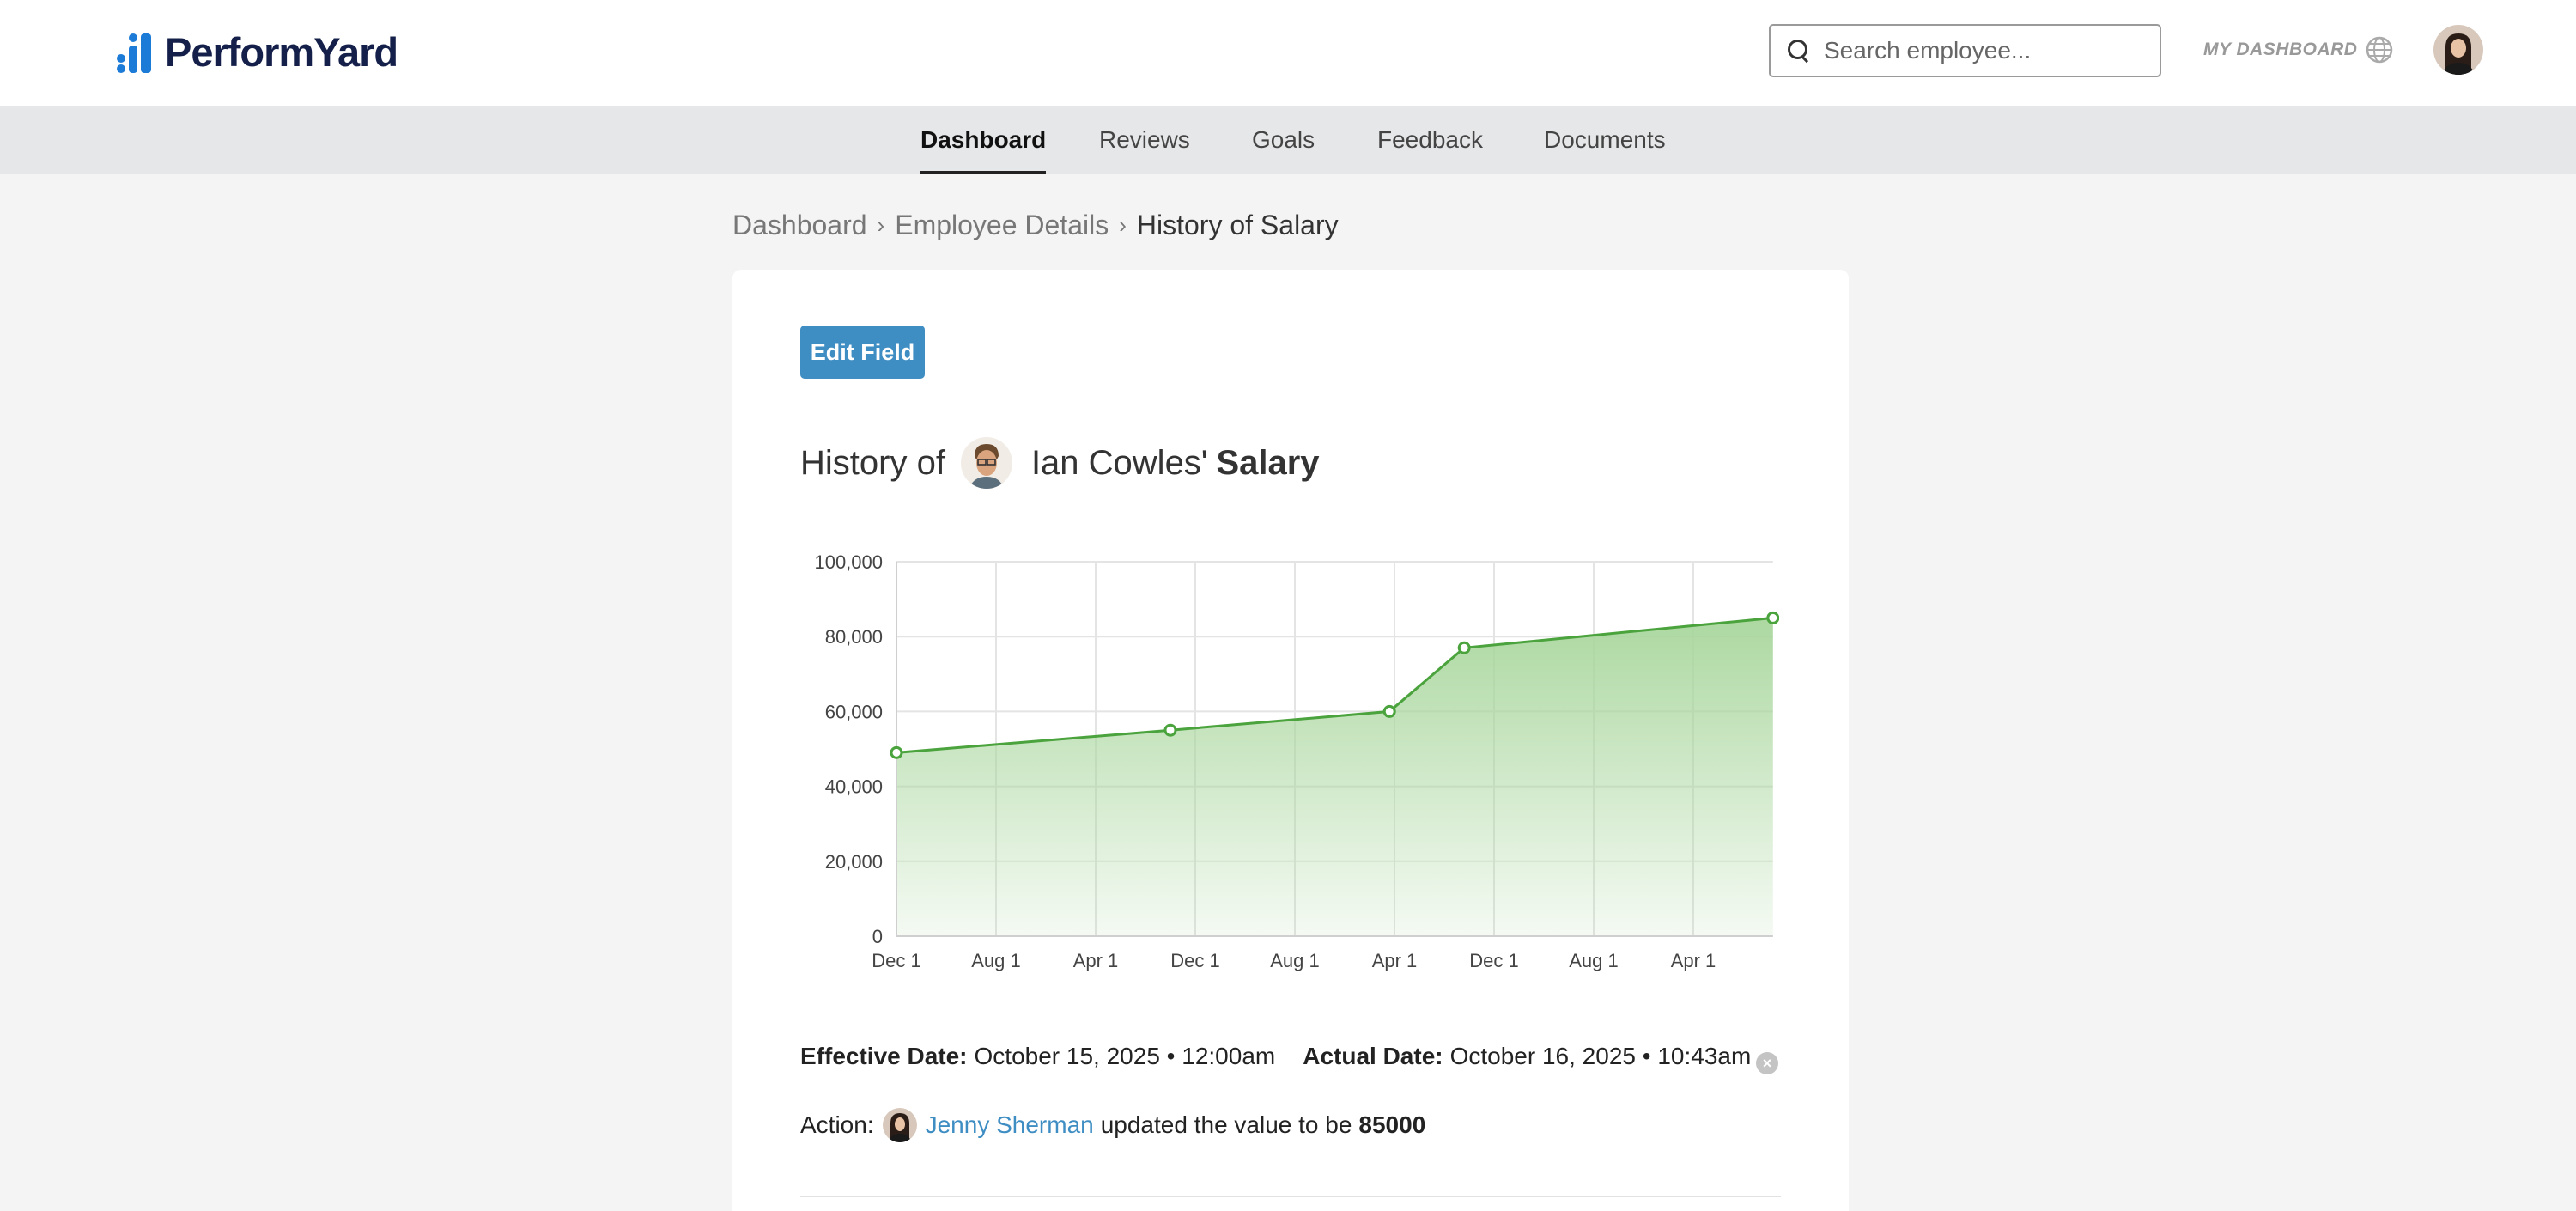 This screenshot has width=2576, height=1211. I want to click on actual-date-label: Actual Date:, so click(1373, 1056).